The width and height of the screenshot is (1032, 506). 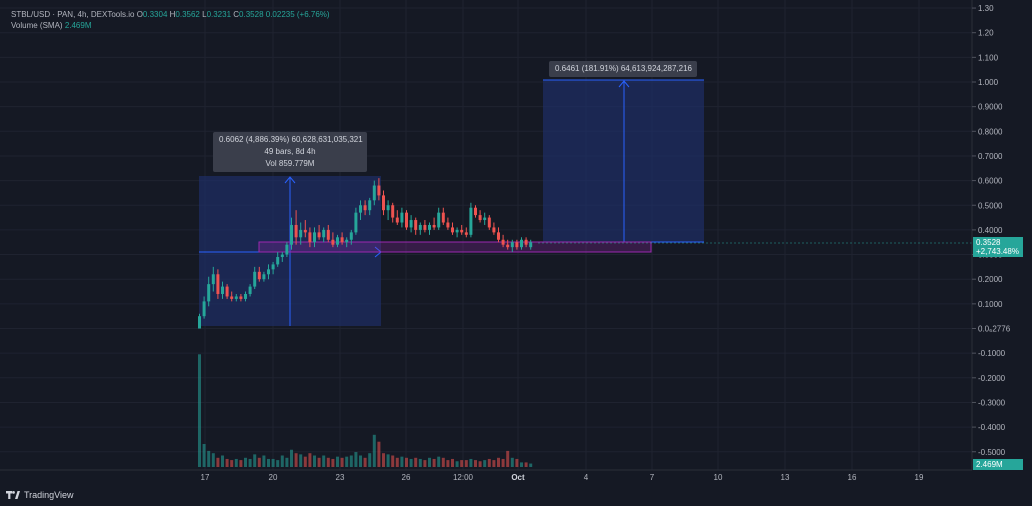 I want to click on price-tick-label: -0.4000, so click(x=992, y=427).